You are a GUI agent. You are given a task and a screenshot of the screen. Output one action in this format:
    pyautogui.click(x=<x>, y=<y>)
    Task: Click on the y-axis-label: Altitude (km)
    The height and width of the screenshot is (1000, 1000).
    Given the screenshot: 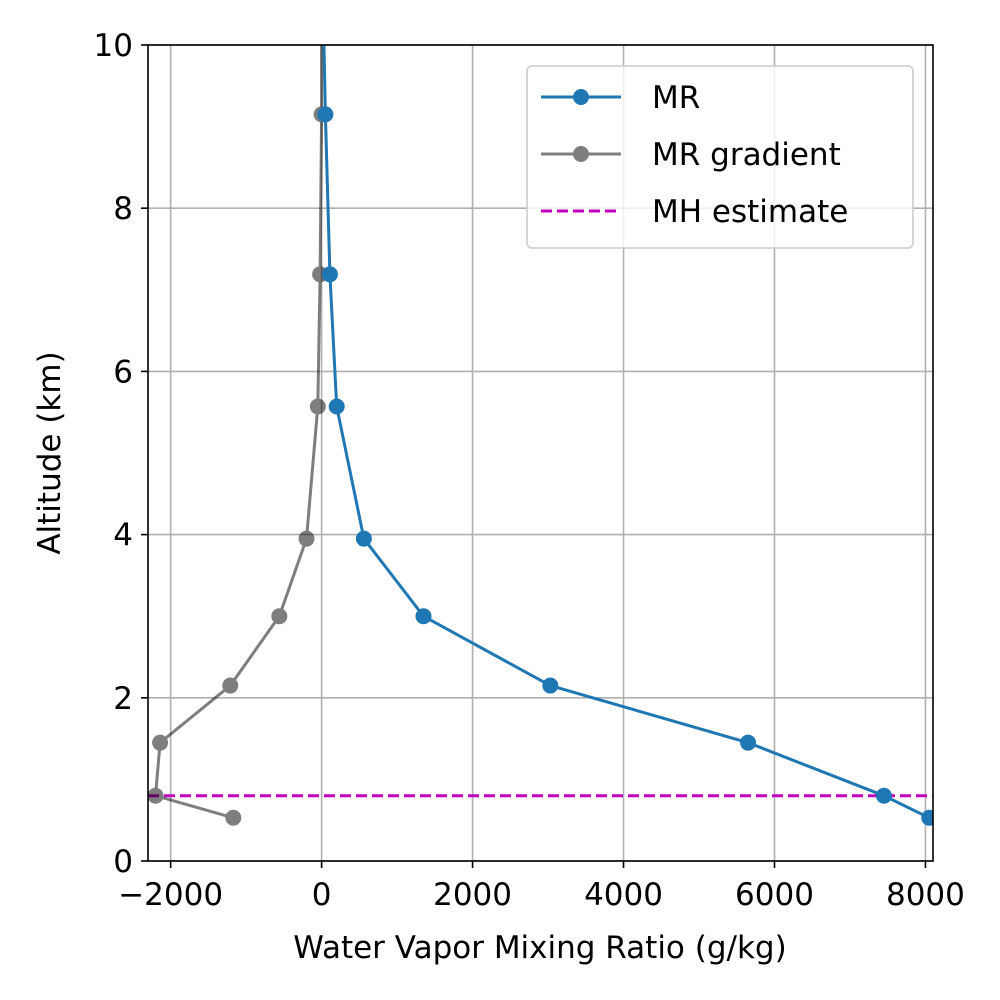 What is the action you would take?
    pyautogui.click(x=50, y=452)
    